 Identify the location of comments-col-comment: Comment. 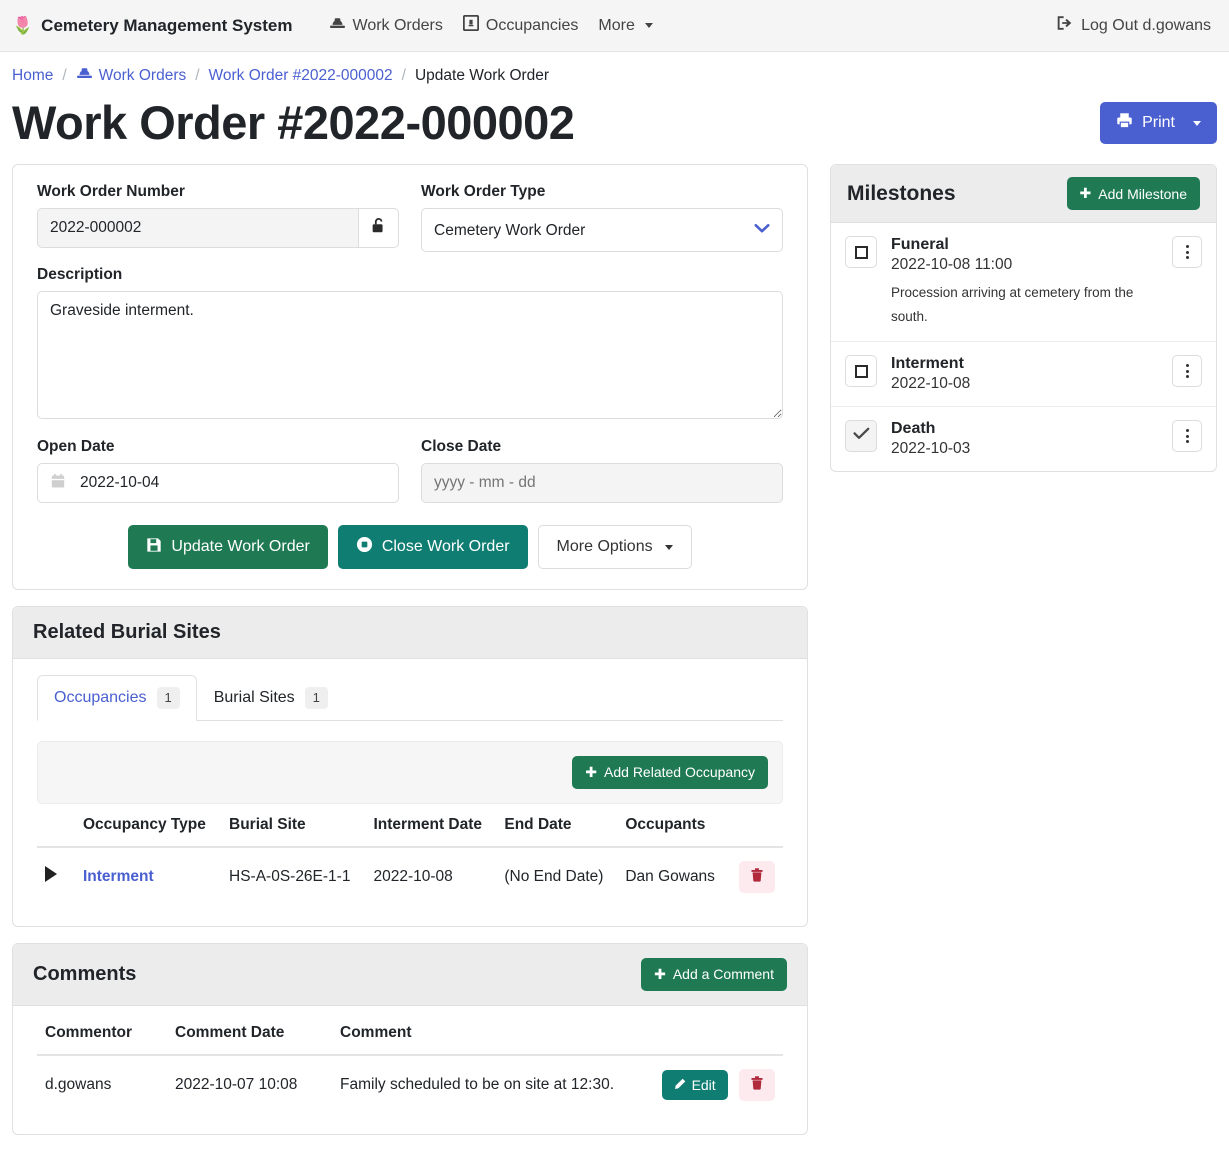
(488, 1033).